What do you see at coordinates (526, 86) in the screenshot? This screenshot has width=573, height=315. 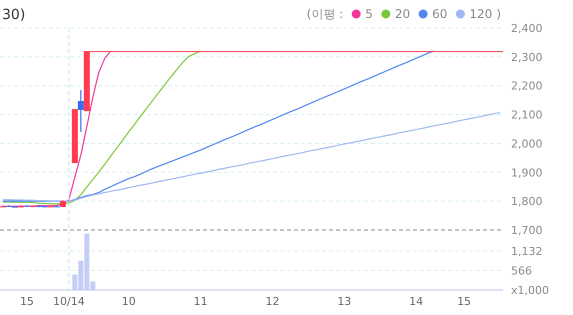 I see `y-tick-label: 2,200` at bounding box center [526, 86].